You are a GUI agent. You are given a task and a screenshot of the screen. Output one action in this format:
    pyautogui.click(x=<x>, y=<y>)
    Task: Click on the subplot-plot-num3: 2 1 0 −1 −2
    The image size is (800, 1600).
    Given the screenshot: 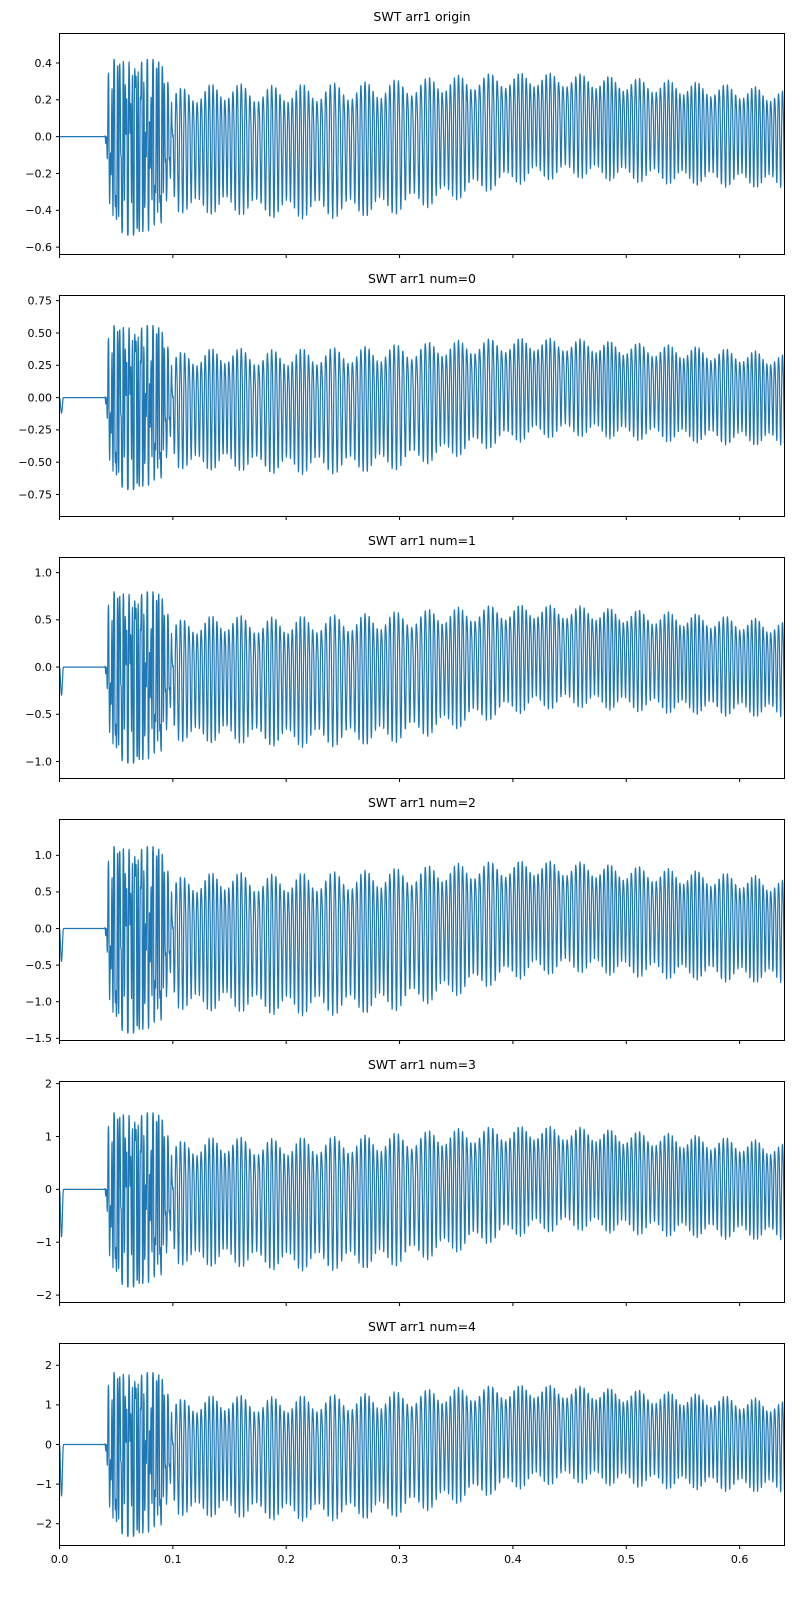 What is the action you would take?
    pyautogui.click(x=410, y=1191)
    